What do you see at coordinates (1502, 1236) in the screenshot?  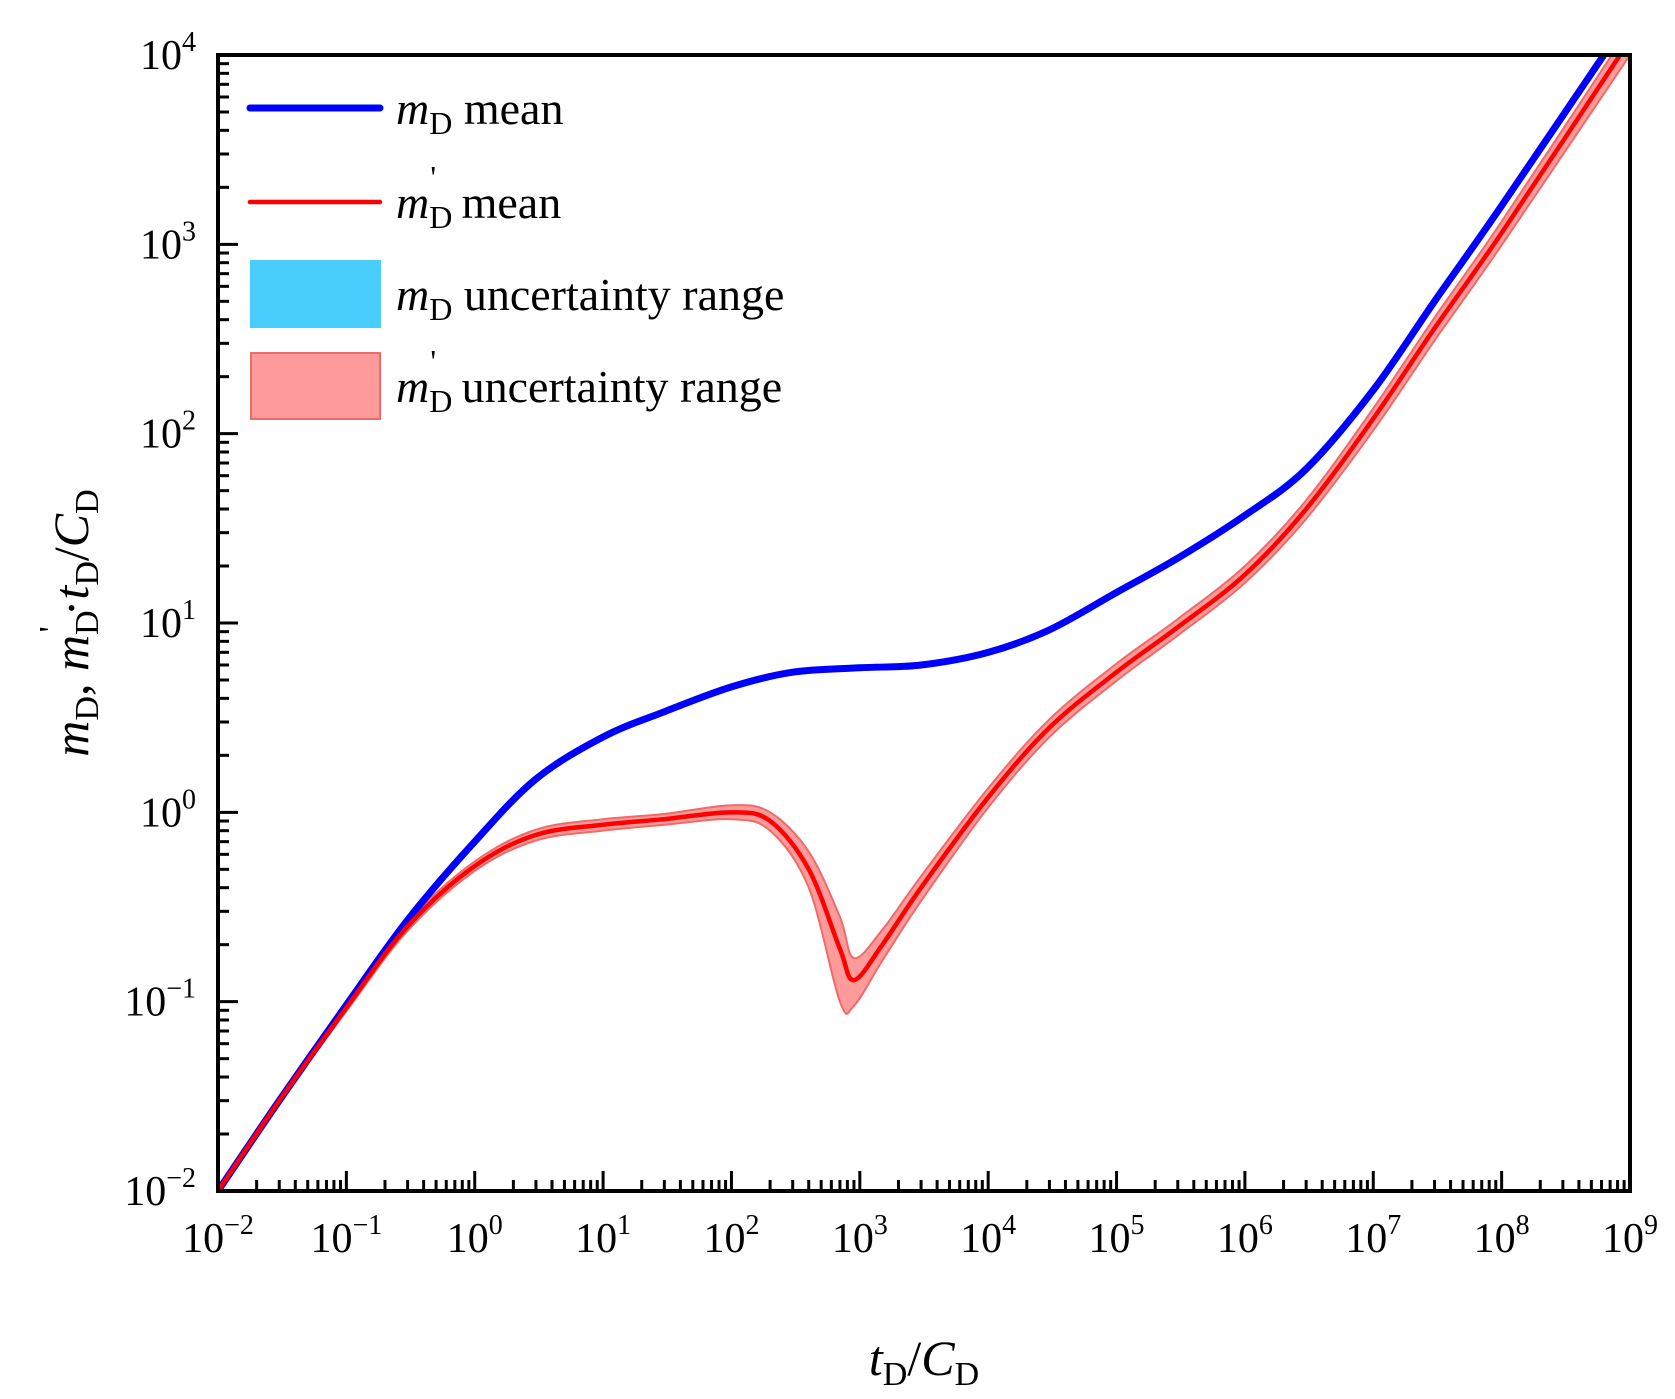 I see `x-tick-label: 10⁸` at bounding box center [1502, 1236].